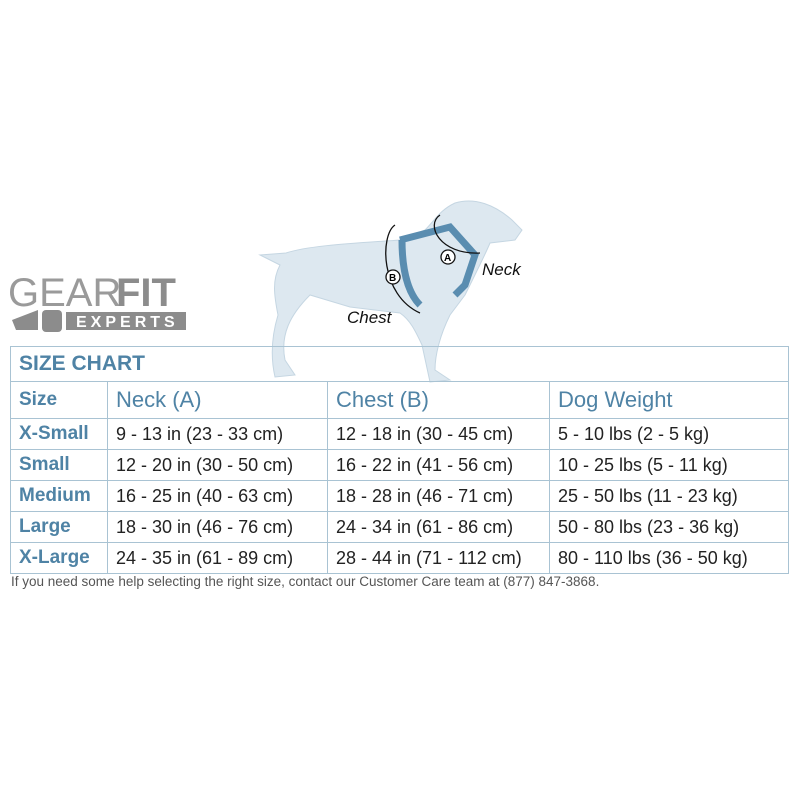 The height and width of the screenshot is (800, 800). What do you see at coordinates (217, 434) in the screenshot?
I see `neck-cell: 9 - 13 in (23 - 33 cm)` at bounding box center [217, 434].